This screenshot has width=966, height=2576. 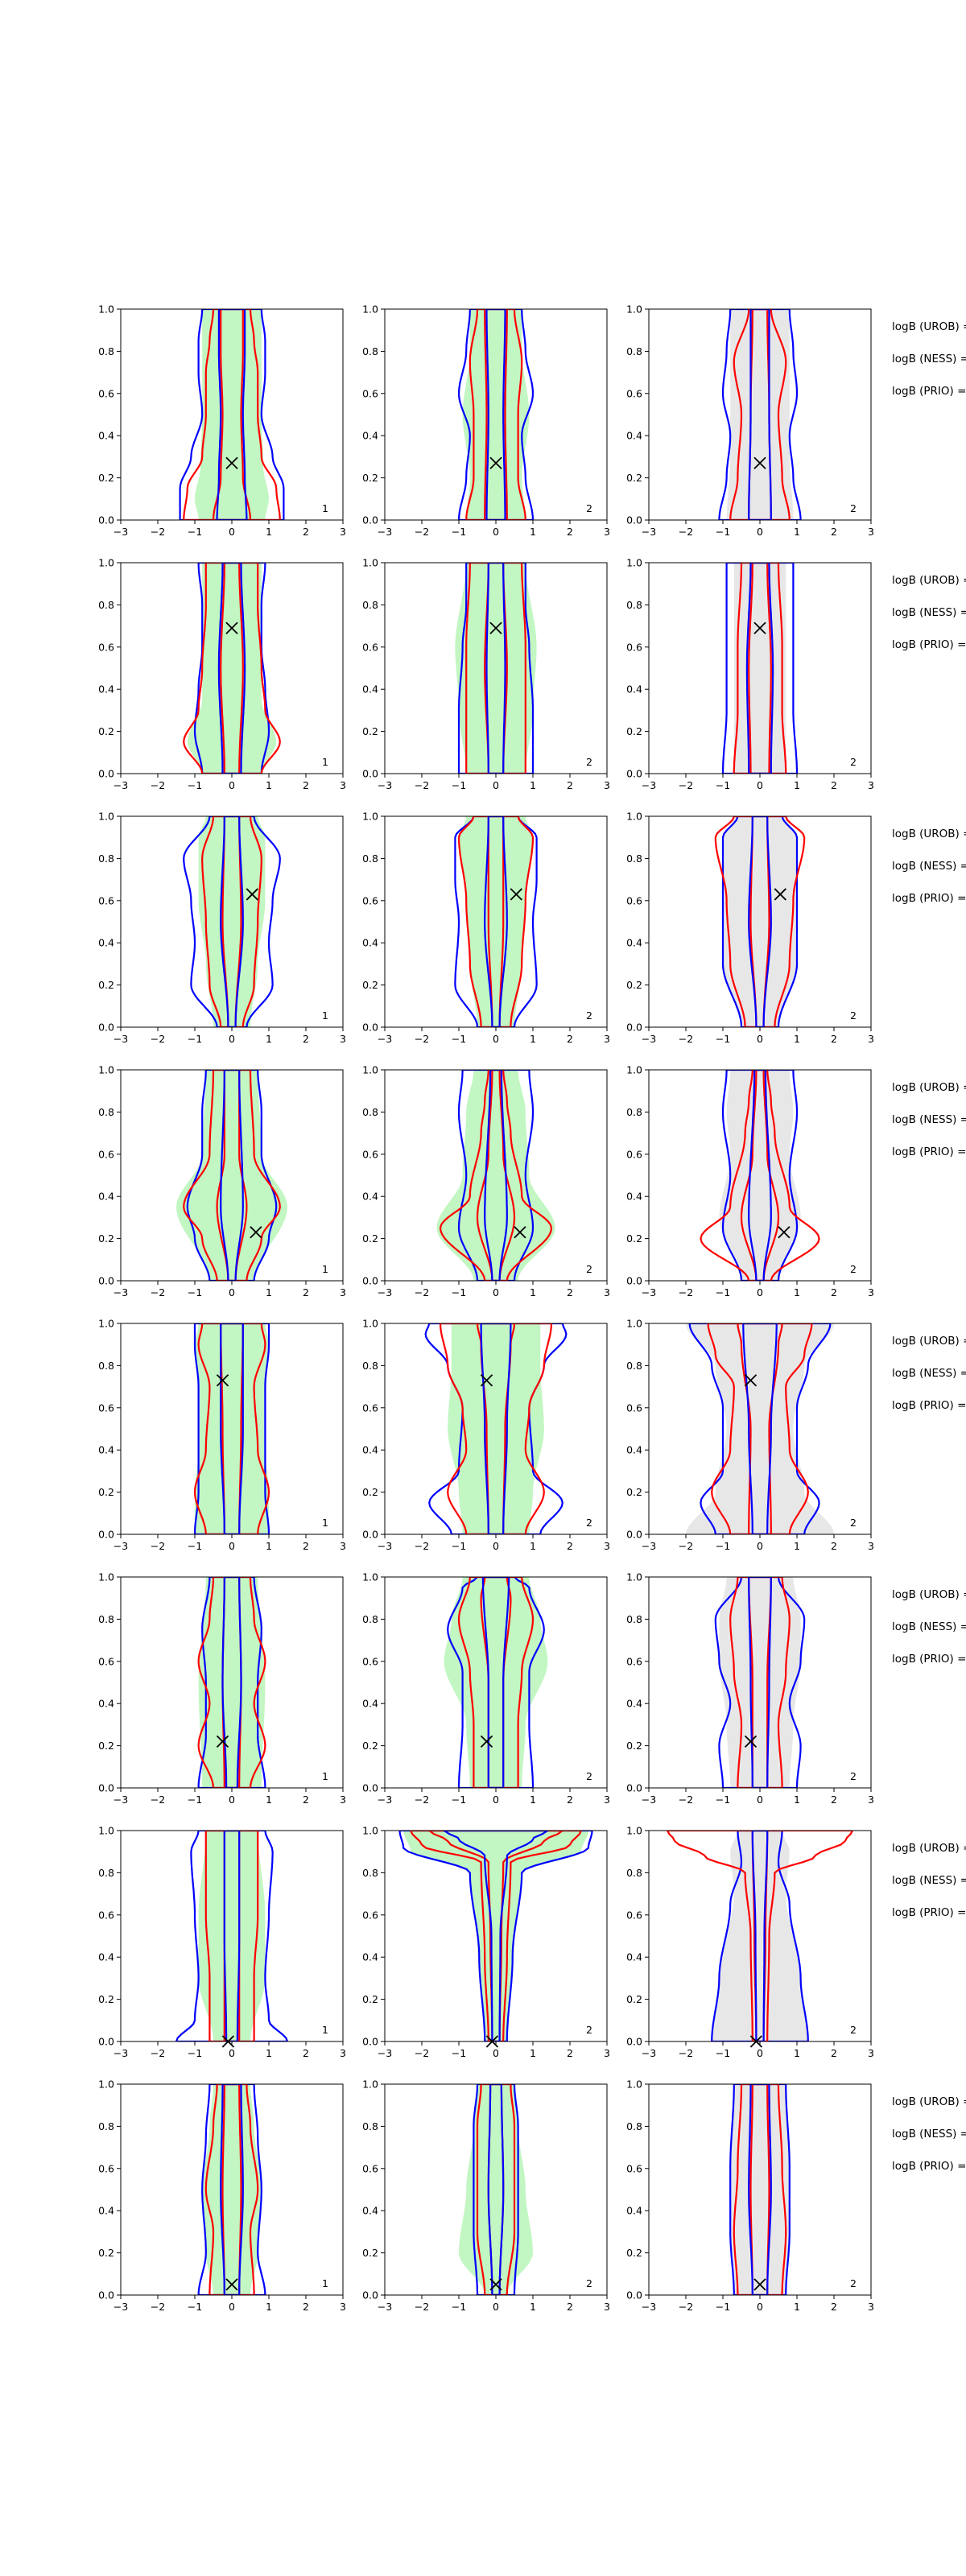 I want to click on logb-annotation: logB (UROB) =, so click(x=929, y=2101).